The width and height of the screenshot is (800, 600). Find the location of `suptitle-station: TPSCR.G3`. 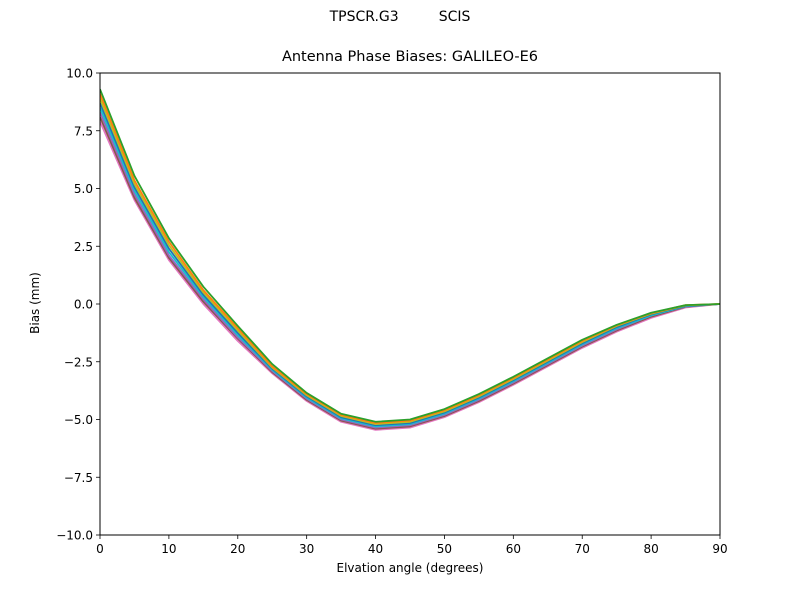

suptitle-station: TPSCR.G3 is located at coordinates (364, 17).